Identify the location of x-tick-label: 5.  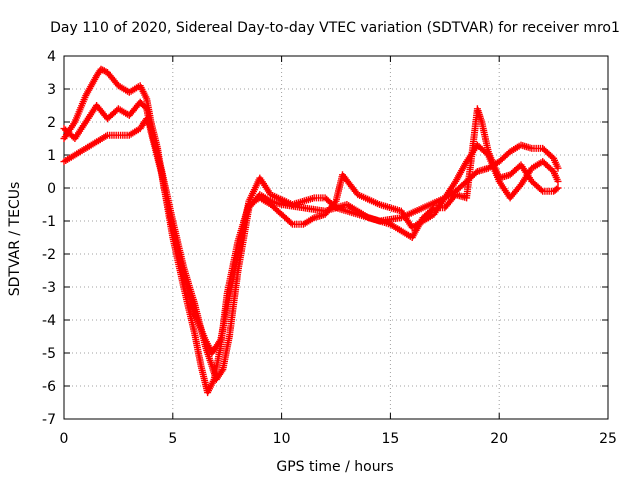
(172, 439).